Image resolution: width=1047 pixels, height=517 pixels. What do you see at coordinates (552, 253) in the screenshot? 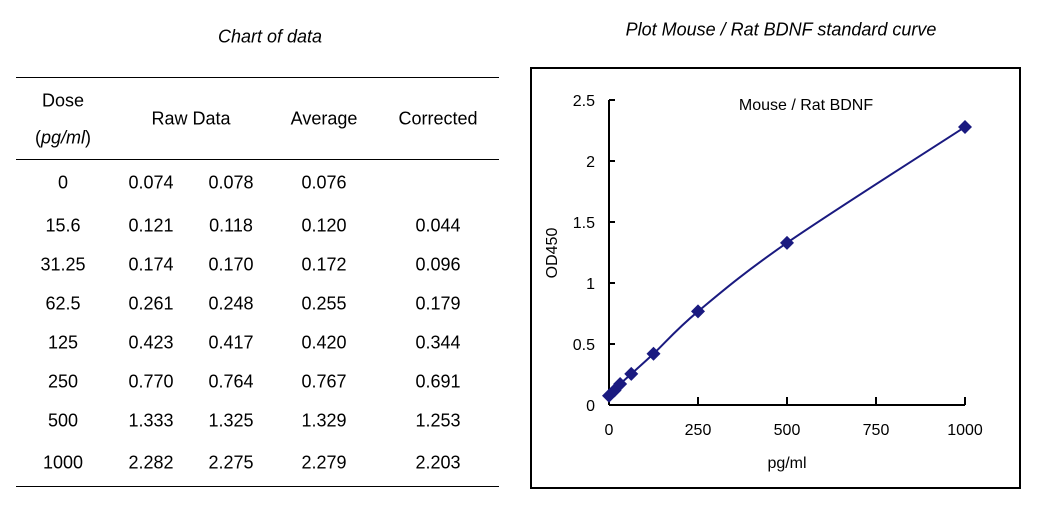
I see `y-axis-label: OD450` at bounding box center [552, 253].